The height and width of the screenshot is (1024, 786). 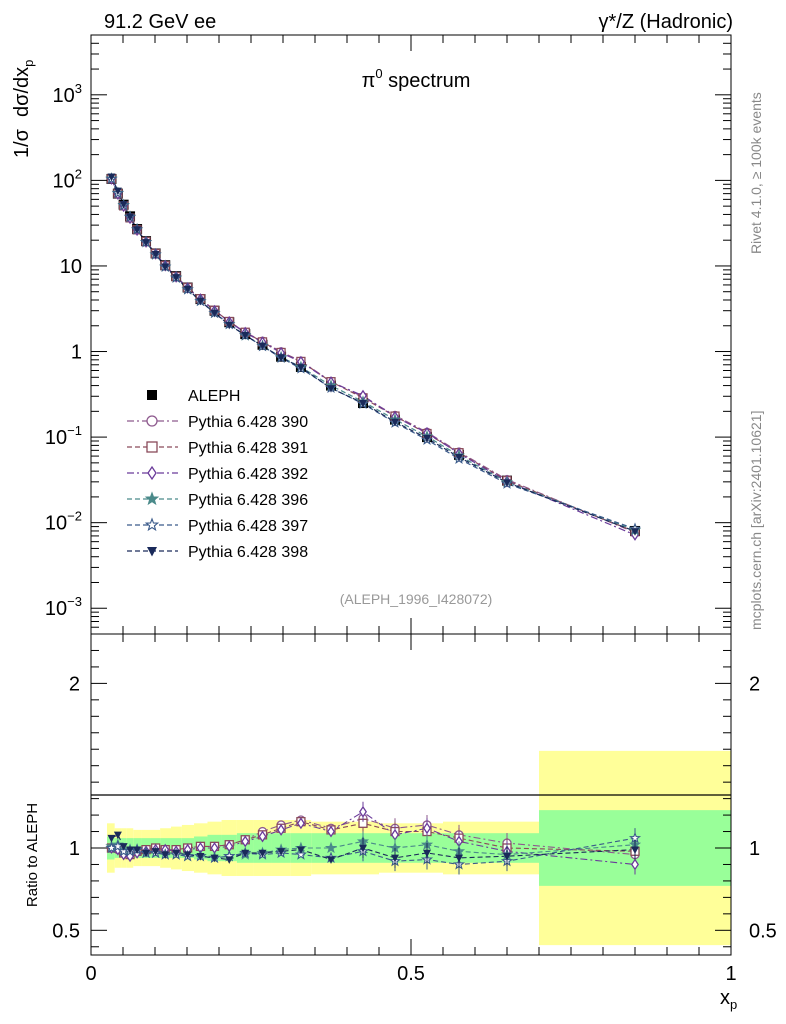 I want to click on chart-title: π0 spectrum, so click(x=416, y=79).